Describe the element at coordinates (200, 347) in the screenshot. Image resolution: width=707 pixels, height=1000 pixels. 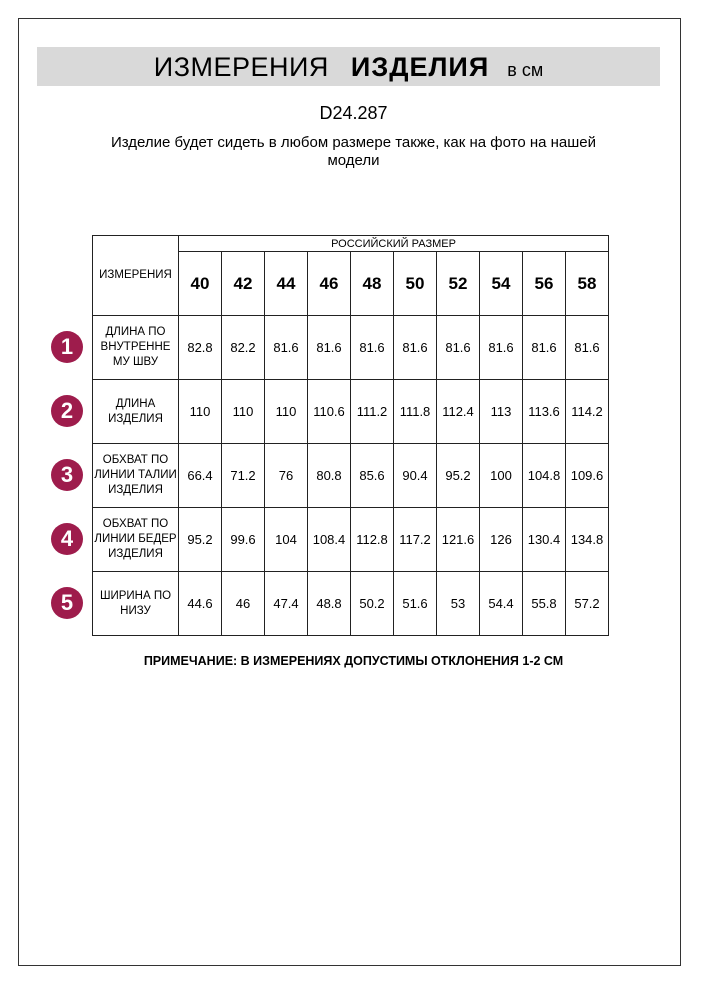
I see `measure-value: 82.8` at that location.